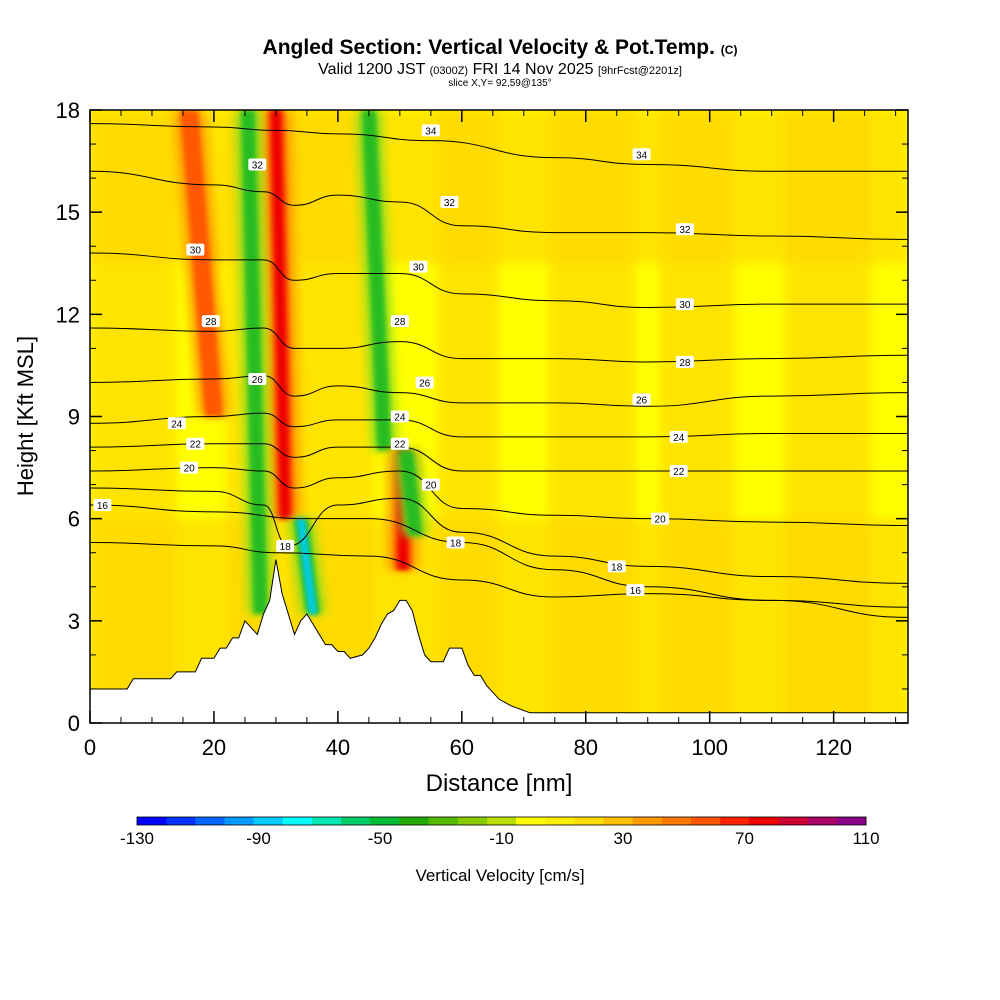 This screenshot has height=1000, width=1000. I want to click on isentrope-label-text: 16, so click(636, 591).